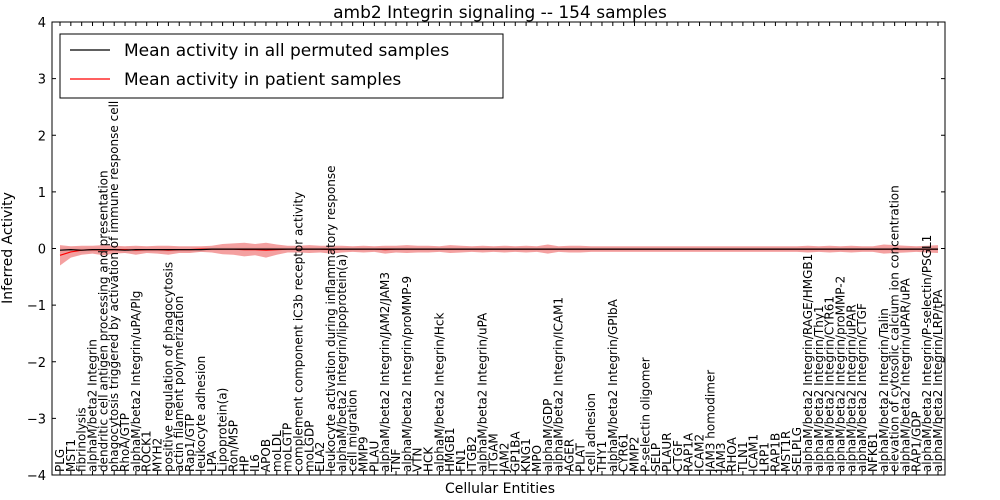  Describe the element at coordinates (500, 13) in the screenshot. I see `chart-title: amb2 Integrin signaling -- 154 samples` at that location.